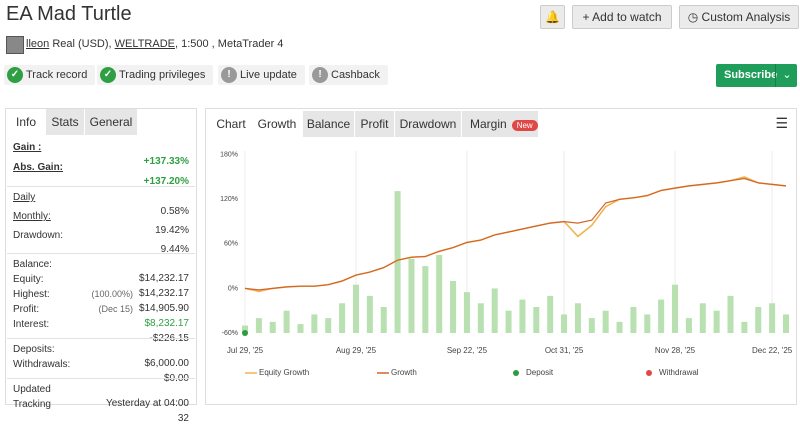  Describe the element at coordinates (82, 44) in the screenshot. I see `account-type: Real (USD),` at that location.